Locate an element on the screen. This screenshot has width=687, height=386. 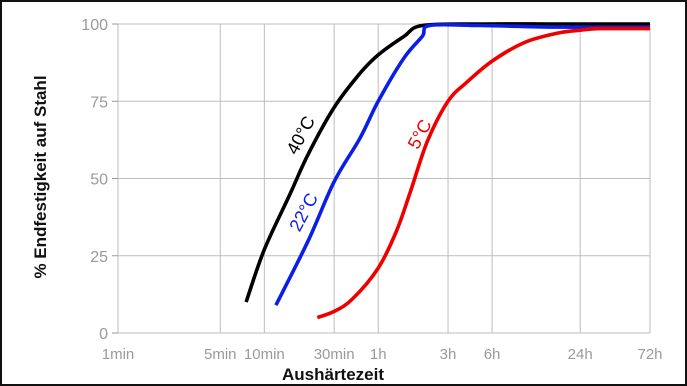
x-tick-label: 24h is located at coordinates (580, 354).